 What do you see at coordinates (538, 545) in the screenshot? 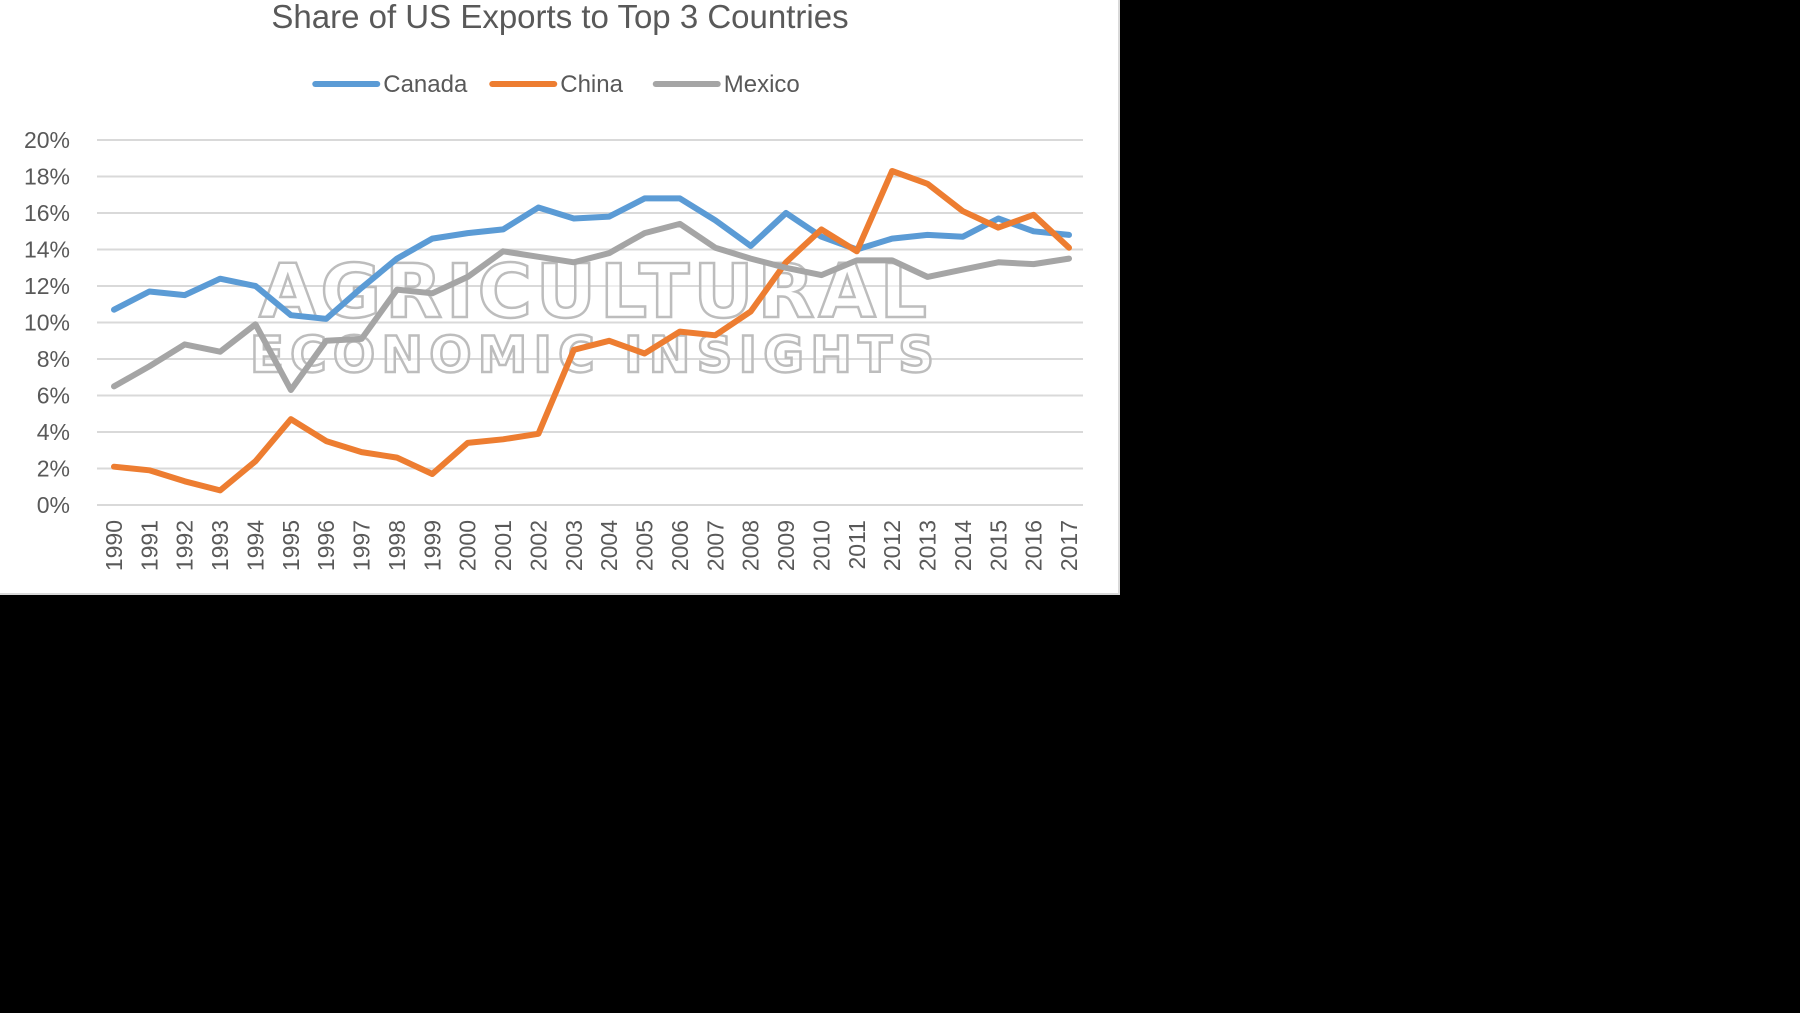
I see `x-tick-label: 2002` at bounding box center [538, 545].